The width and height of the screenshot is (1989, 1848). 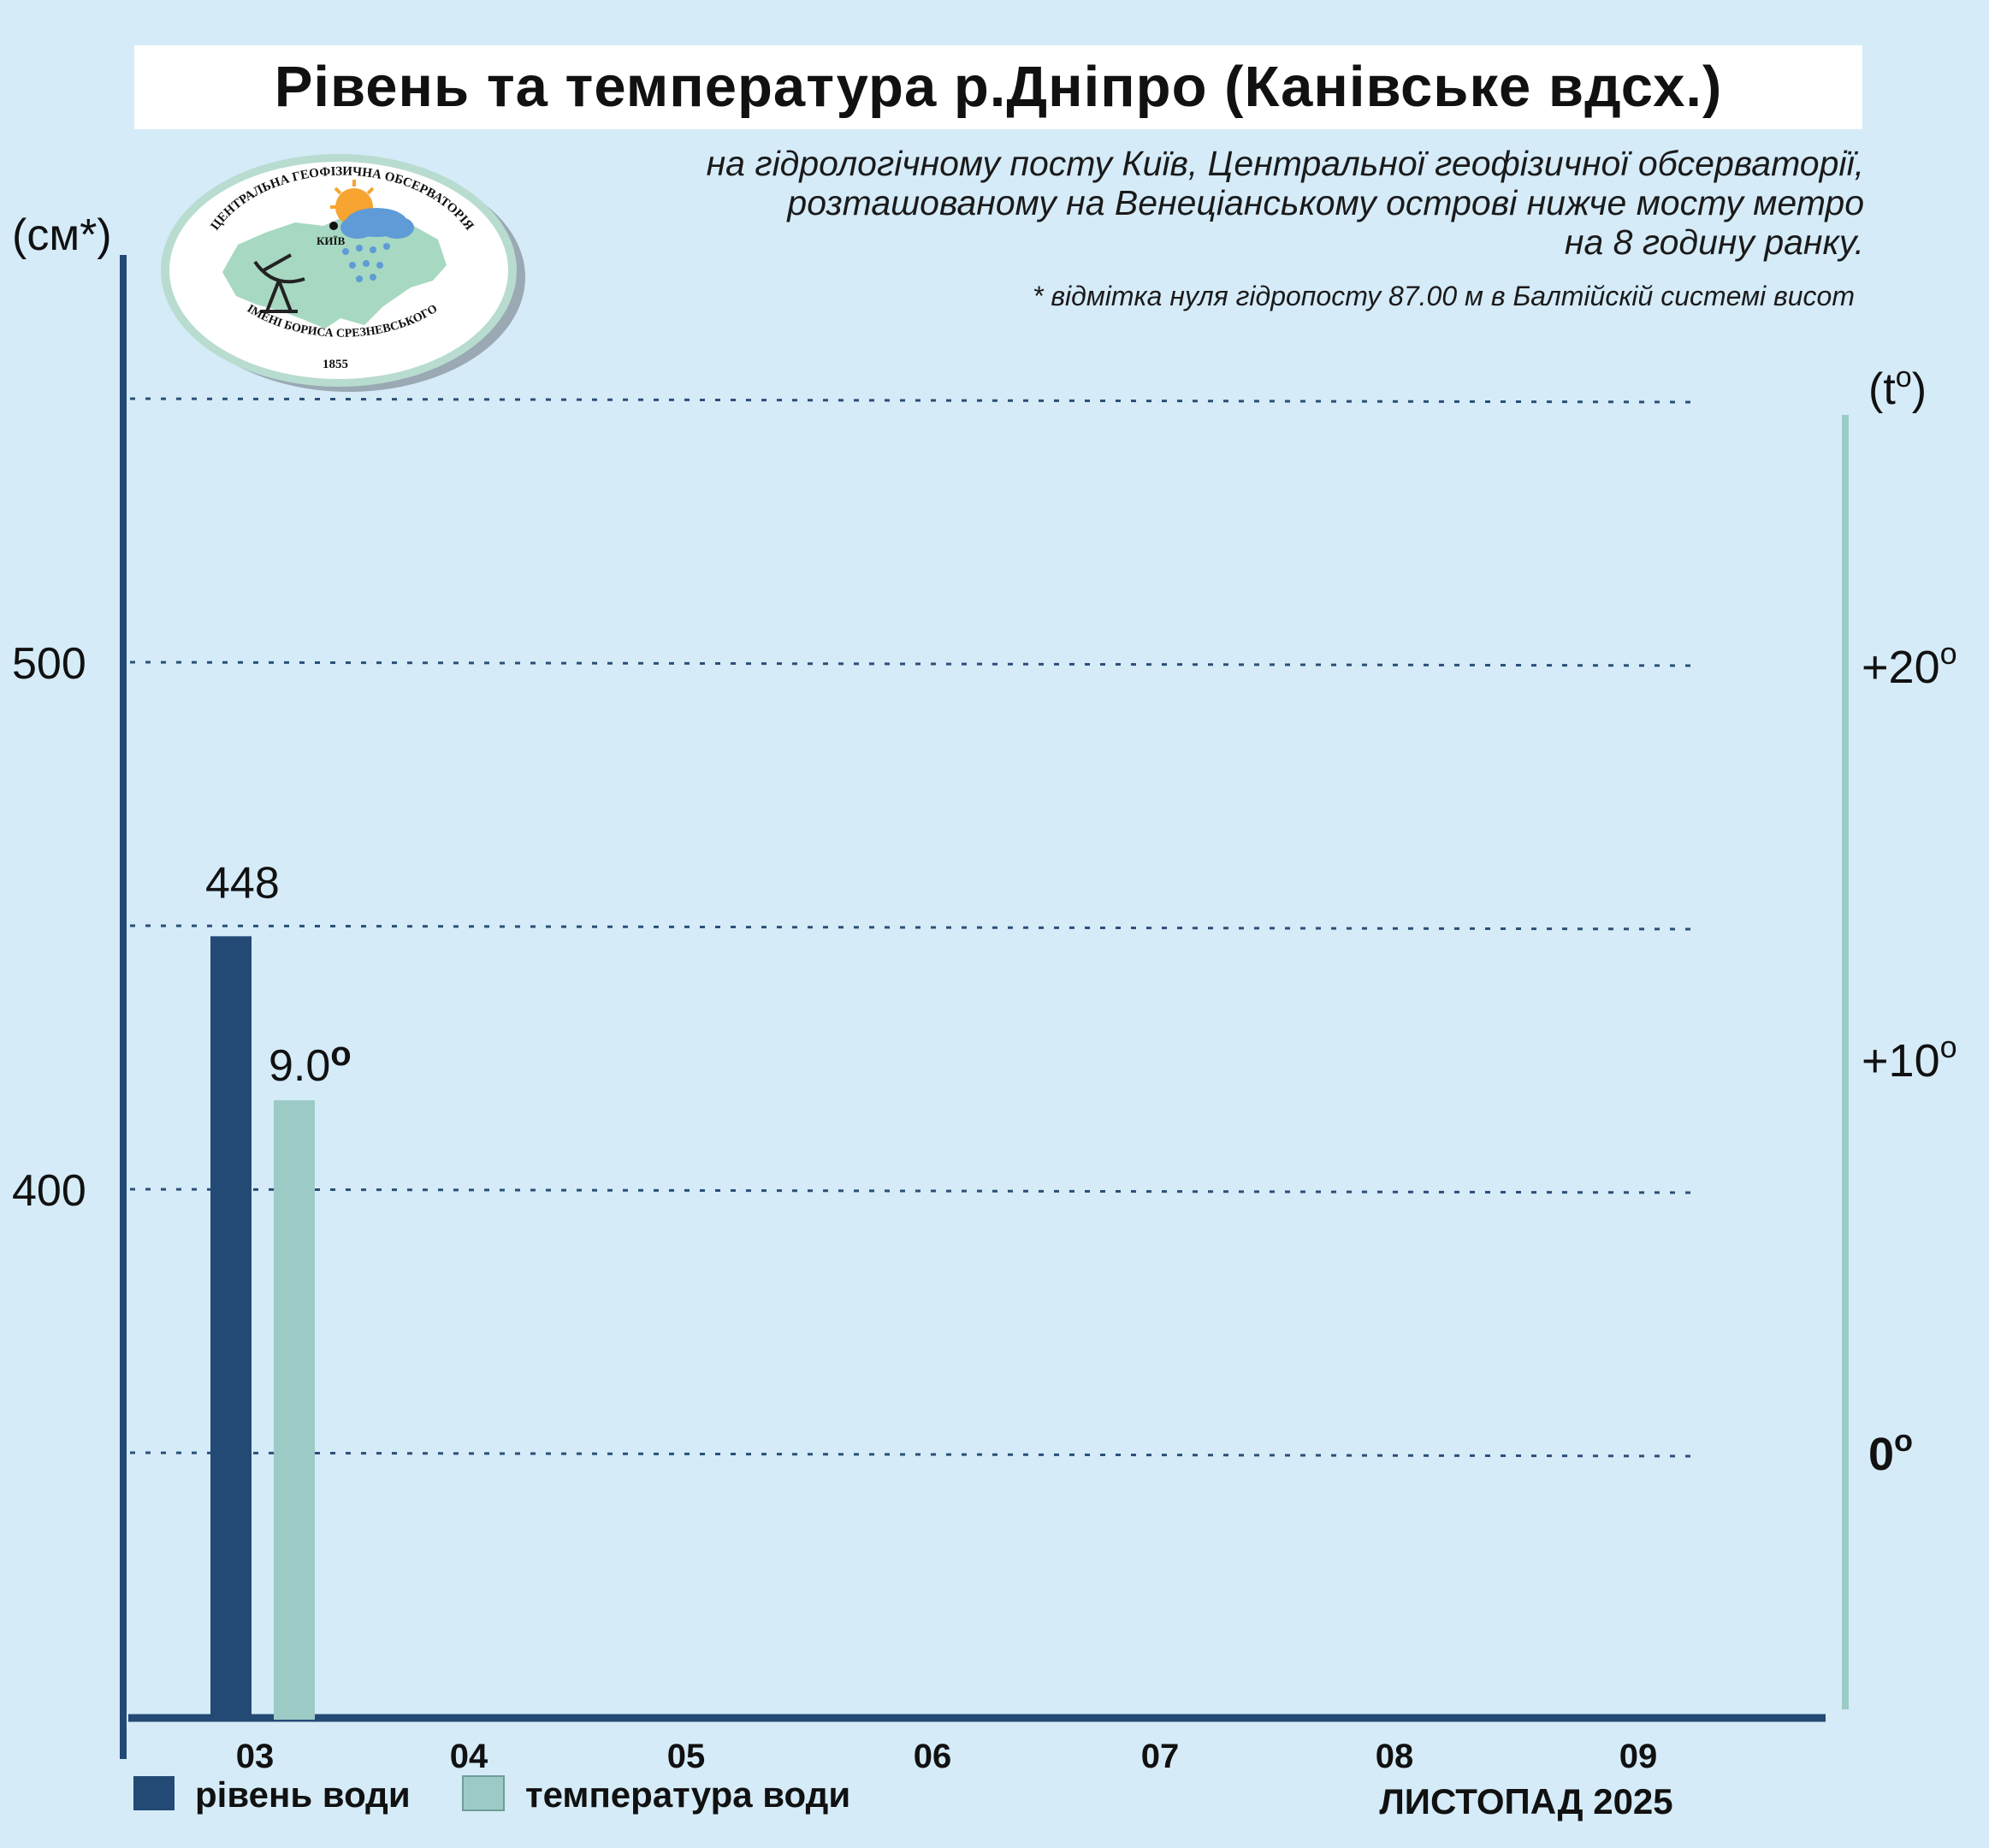 I want to click on title-box, so click(x=998, y=87).